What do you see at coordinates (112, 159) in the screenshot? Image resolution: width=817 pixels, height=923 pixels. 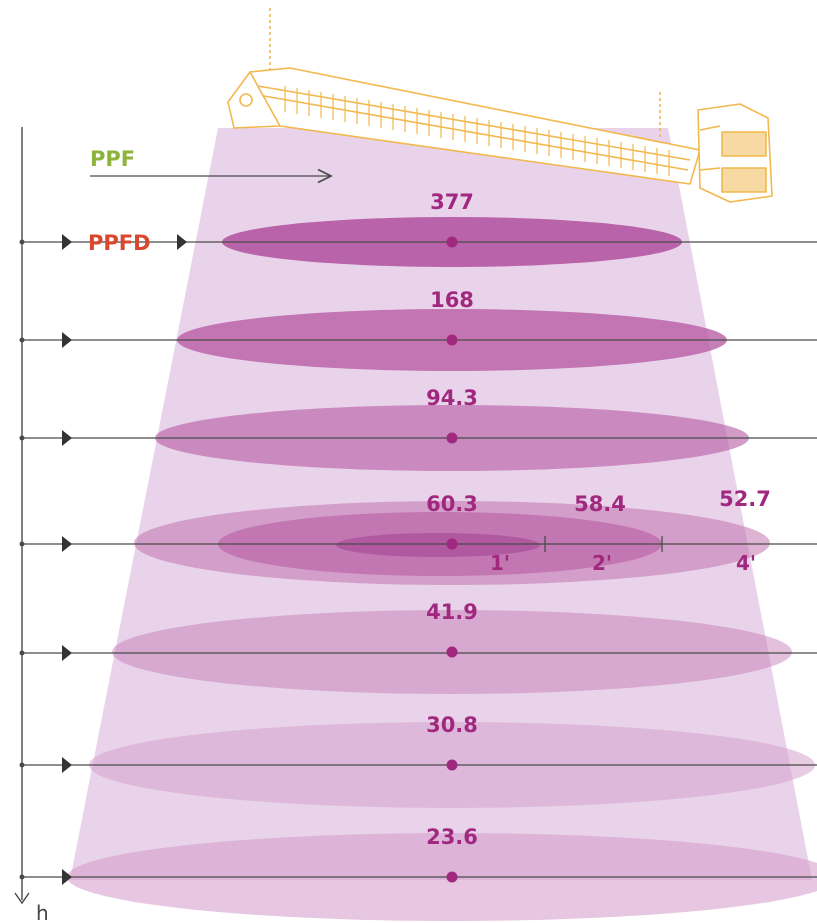 I see `ppf-label: PPF` at bounding box center [112, 159].